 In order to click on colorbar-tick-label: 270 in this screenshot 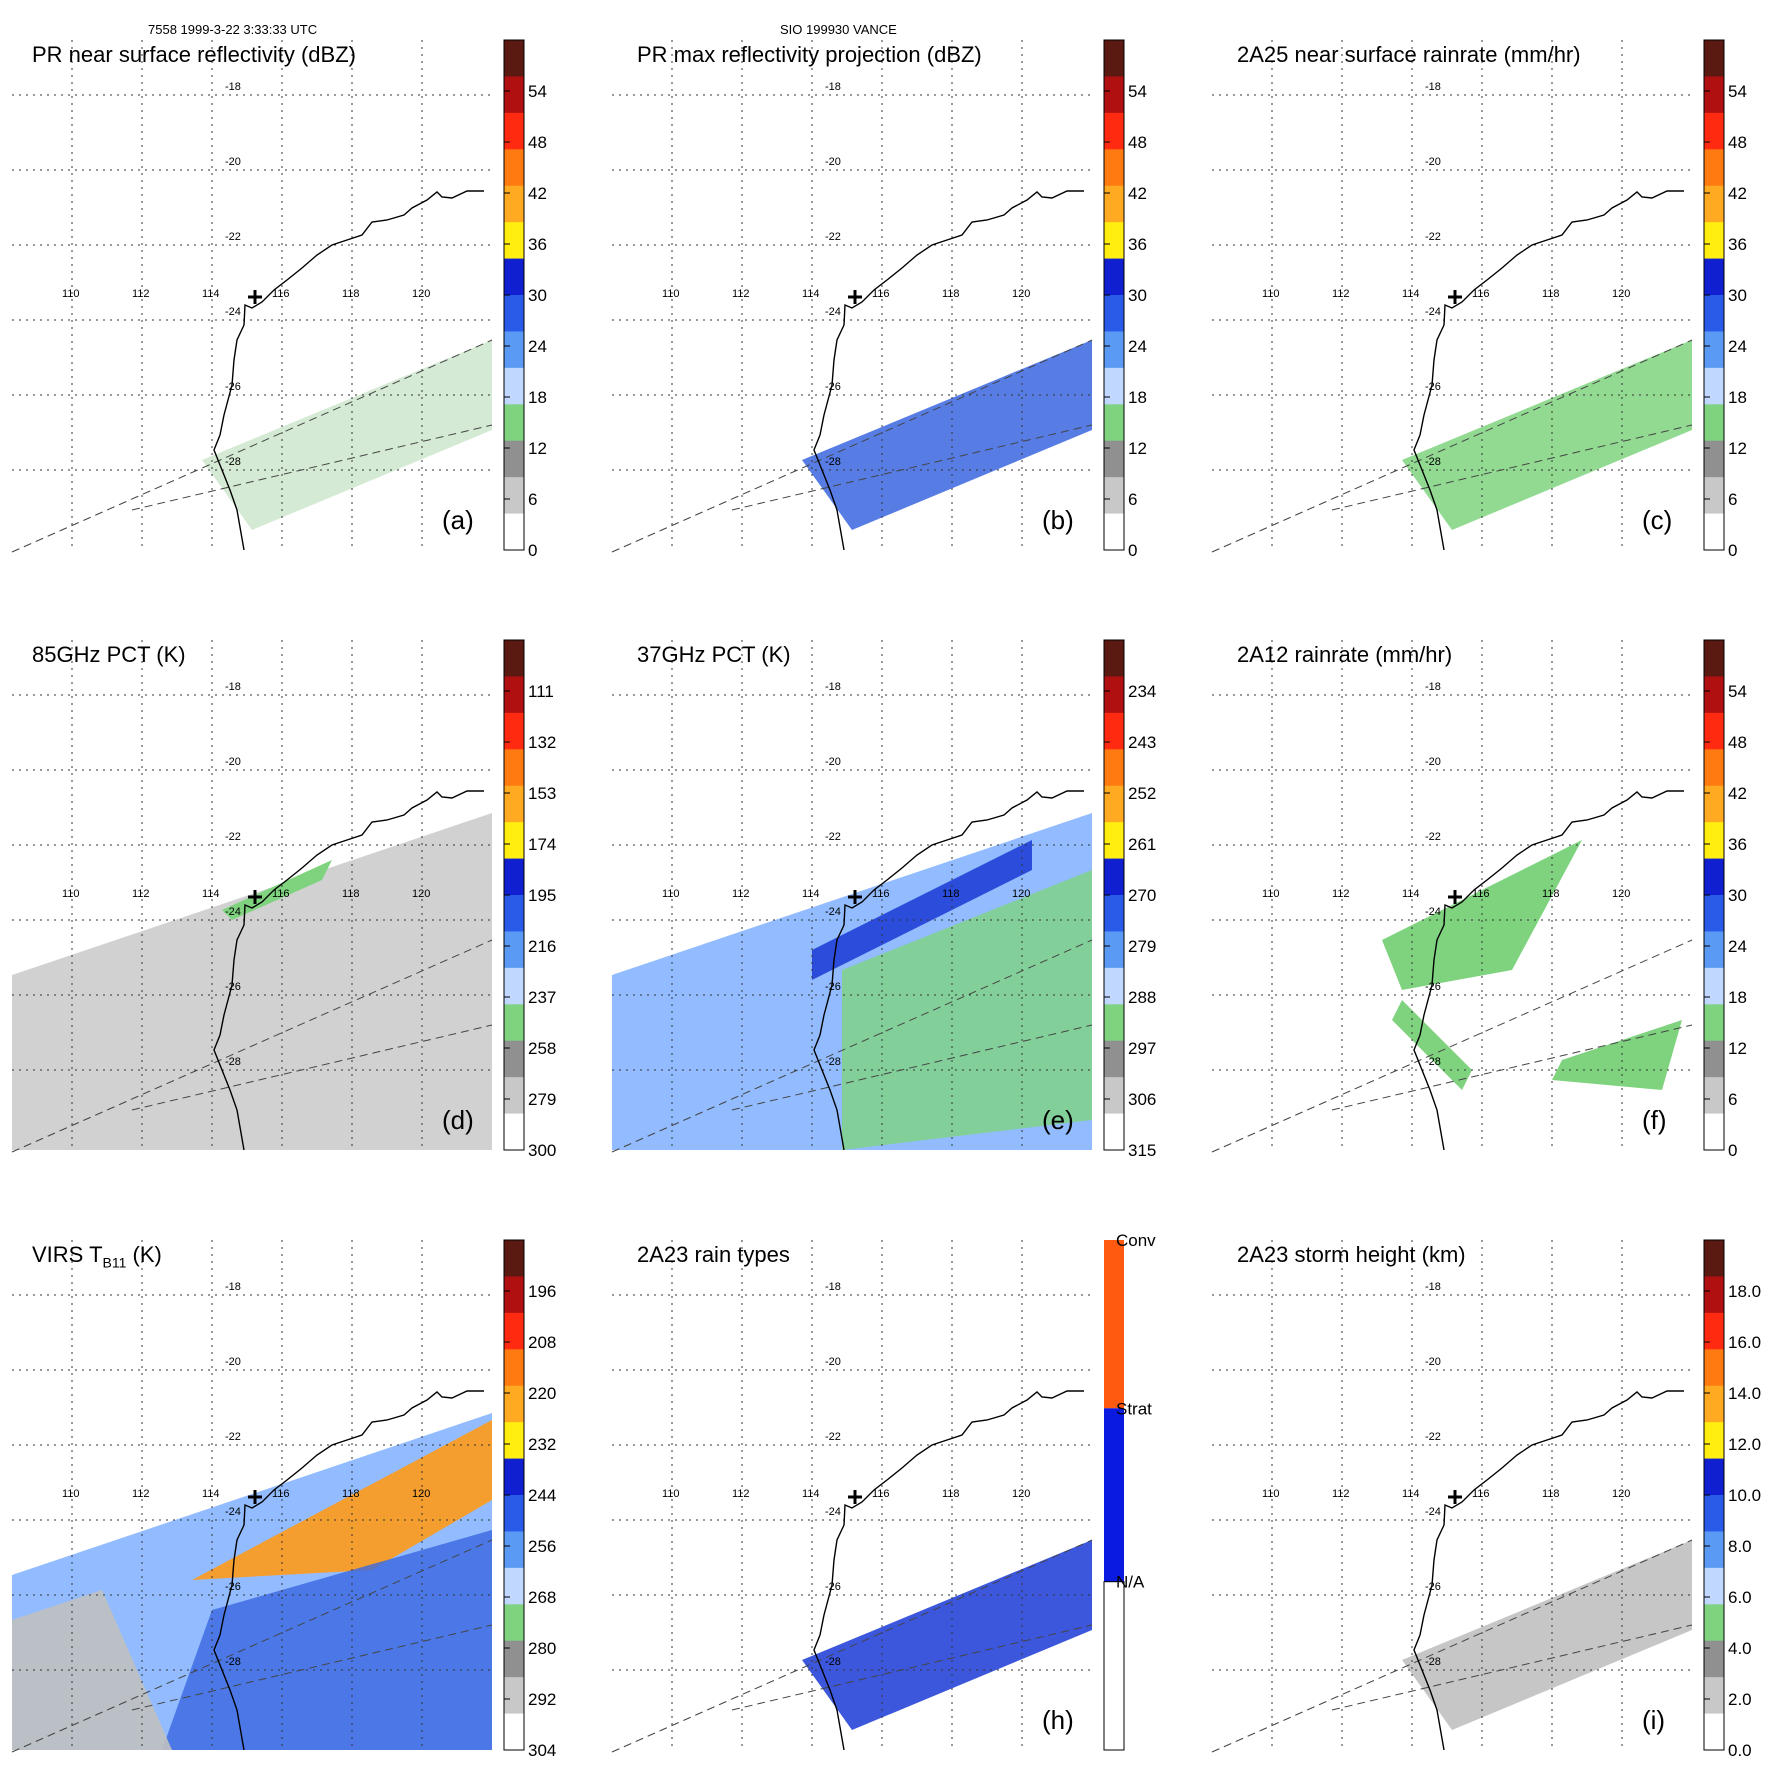, I will do `click(1142, 895)`.